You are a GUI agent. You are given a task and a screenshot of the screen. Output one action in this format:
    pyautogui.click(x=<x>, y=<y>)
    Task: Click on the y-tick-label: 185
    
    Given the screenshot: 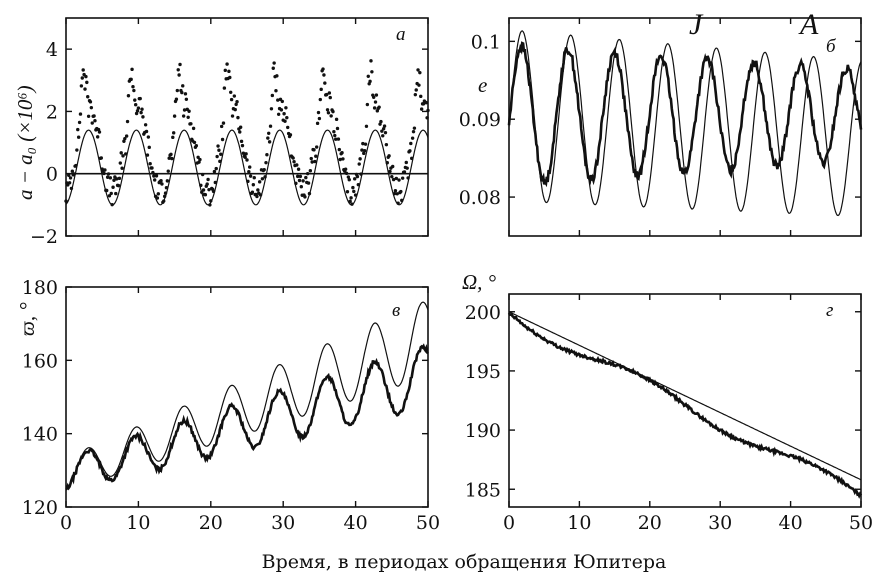 What is the action you would take?
    pyautogui.click(x=483, y=490)
    